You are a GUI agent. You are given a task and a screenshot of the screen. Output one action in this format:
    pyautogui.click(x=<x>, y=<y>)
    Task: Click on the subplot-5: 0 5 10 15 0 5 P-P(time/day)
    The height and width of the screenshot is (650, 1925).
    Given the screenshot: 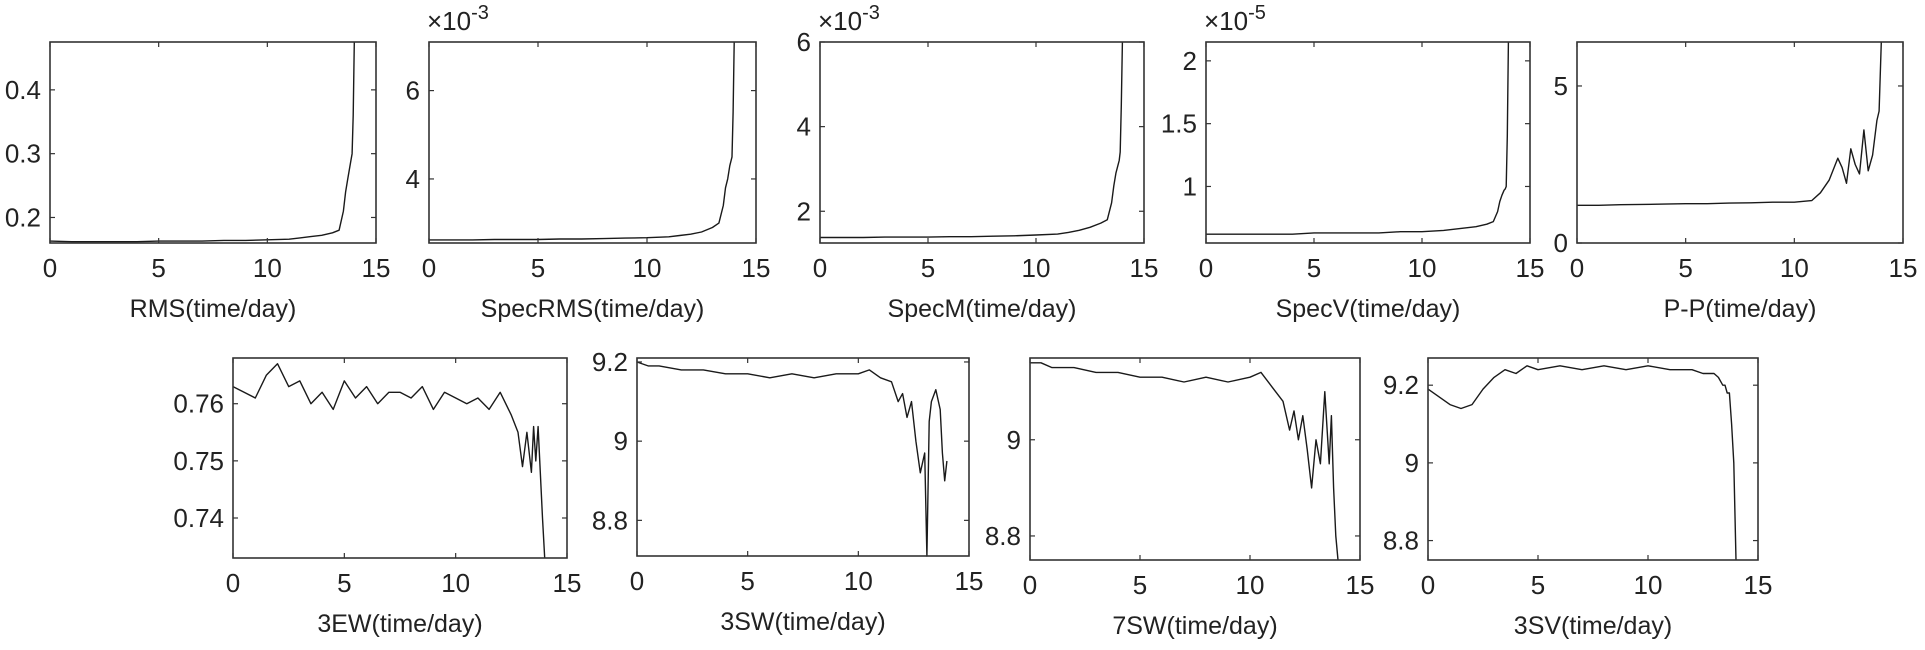 What is the action you would take?
    pyautogui.click(x=1736, y=182)
    